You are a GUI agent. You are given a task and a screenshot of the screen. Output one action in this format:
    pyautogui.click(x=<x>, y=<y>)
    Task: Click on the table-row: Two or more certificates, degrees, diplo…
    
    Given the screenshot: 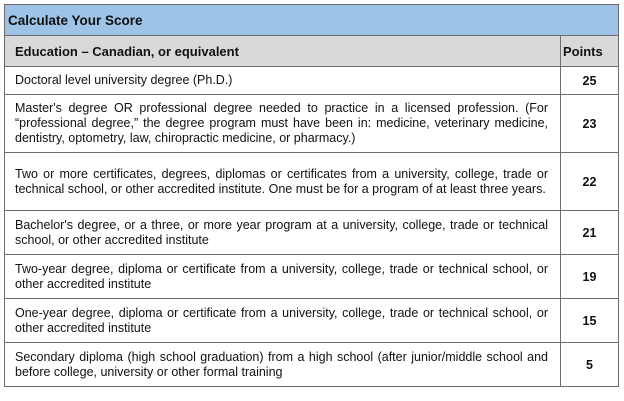 What is the action you would take?
    pyautogui.click(x=311, y=181)
    